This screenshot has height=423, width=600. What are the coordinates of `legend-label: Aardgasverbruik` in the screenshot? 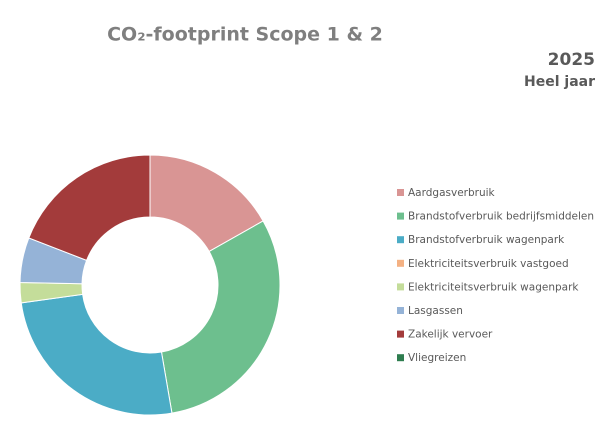 It's located at (452, 193).